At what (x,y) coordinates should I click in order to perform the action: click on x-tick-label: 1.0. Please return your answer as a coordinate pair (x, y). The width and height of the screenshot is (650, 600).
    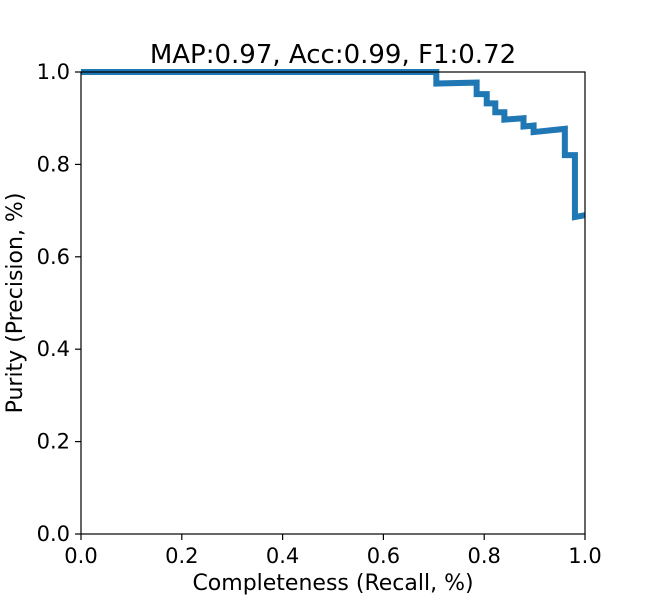
    Looking at the image, I should click on (584, 556).